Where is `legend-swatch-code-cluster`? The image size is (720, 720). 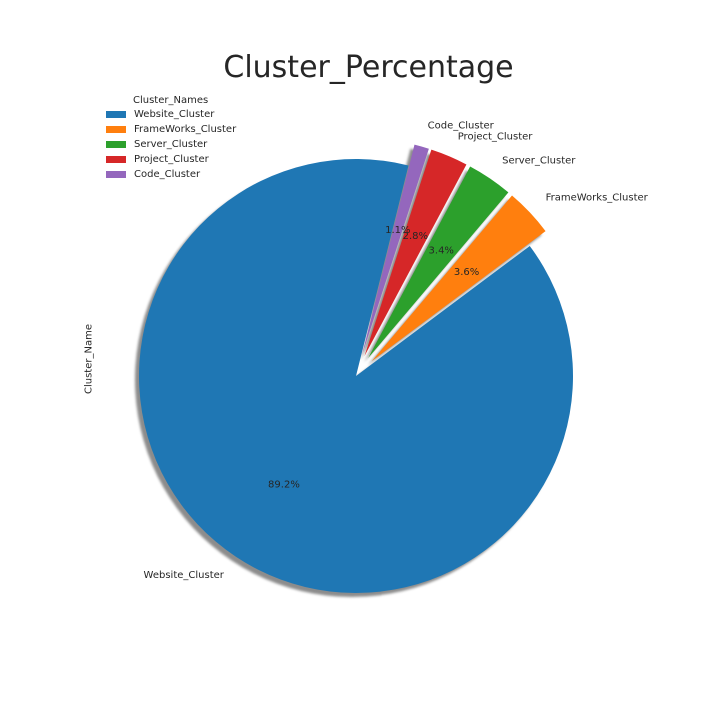
legend-swatch-code-cluster is located at coordinates (116, 174).